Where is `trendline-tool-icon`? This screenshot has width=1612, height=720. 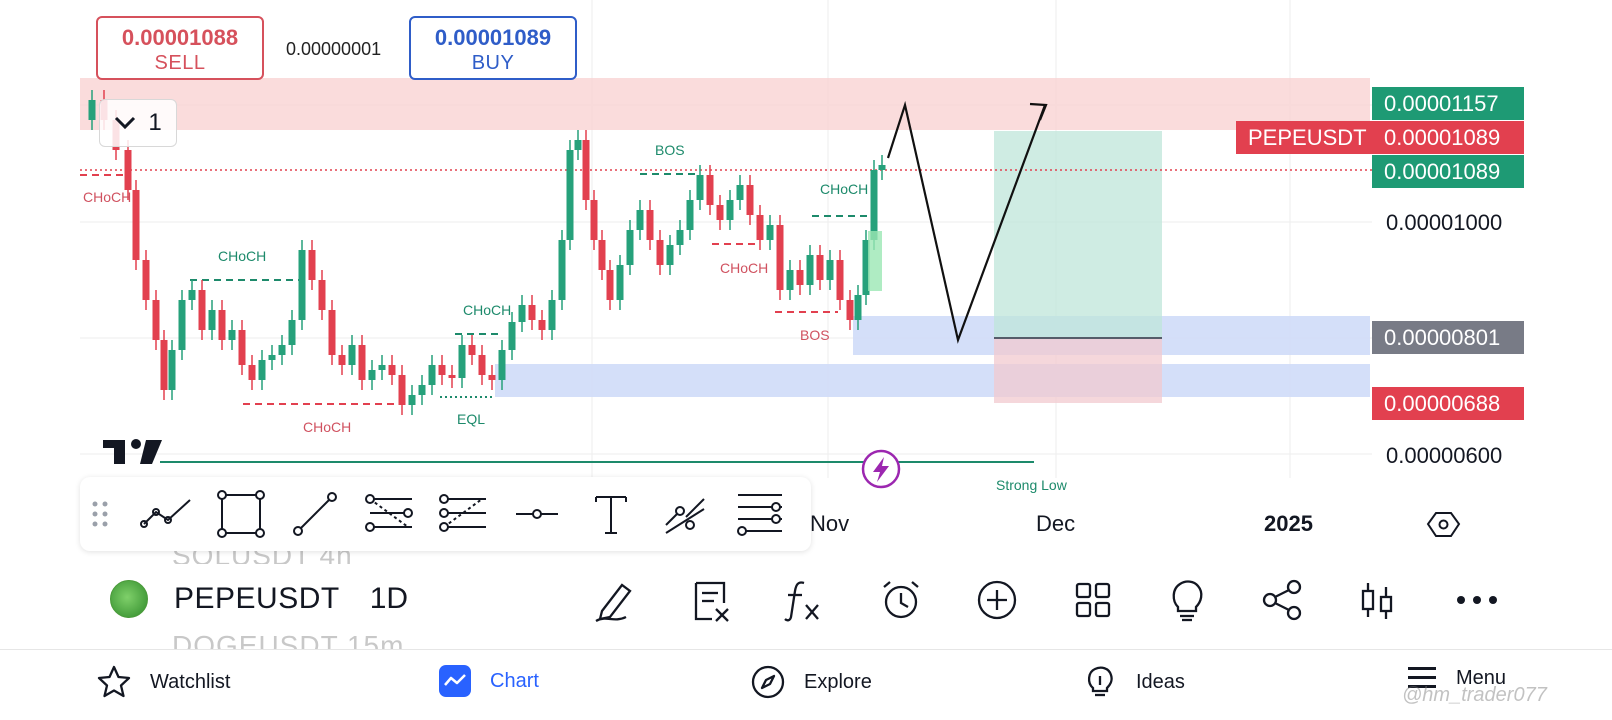 trendline-tool-icon is located at coordinates (315, 514).